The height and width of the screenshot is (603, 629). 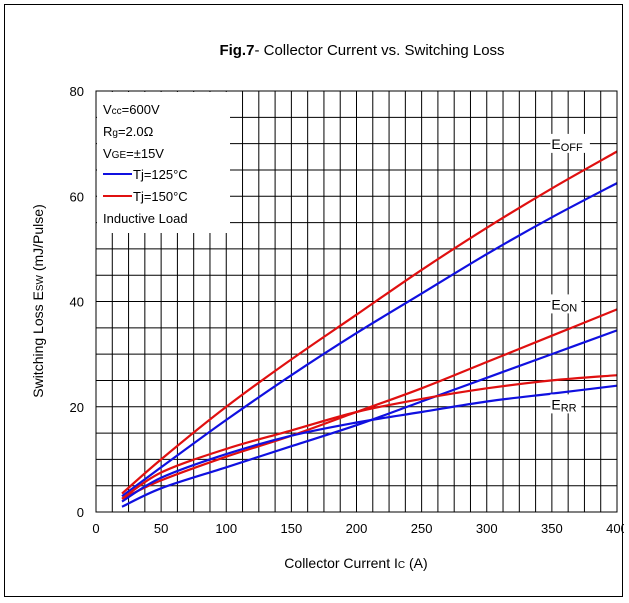 What do you see at coordinates (422, 528) in the screenshot?
I see `x-tick-label: 250` at bounding box center [422, 528].